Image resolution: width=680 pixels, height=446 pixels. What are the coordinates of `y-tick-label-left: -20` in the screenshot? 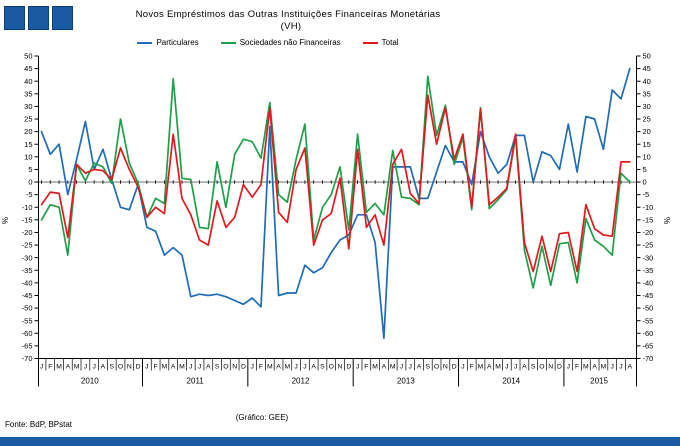 It's located at (27, 232).